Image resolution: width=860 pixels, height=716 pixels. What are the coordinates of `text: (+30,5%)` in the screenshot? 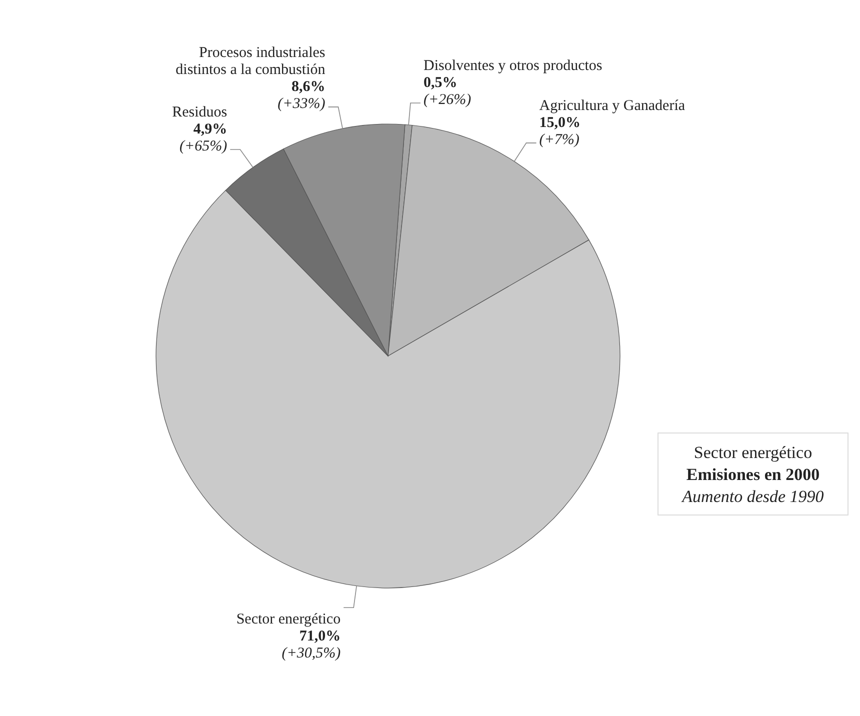 It's located at (311, 654).